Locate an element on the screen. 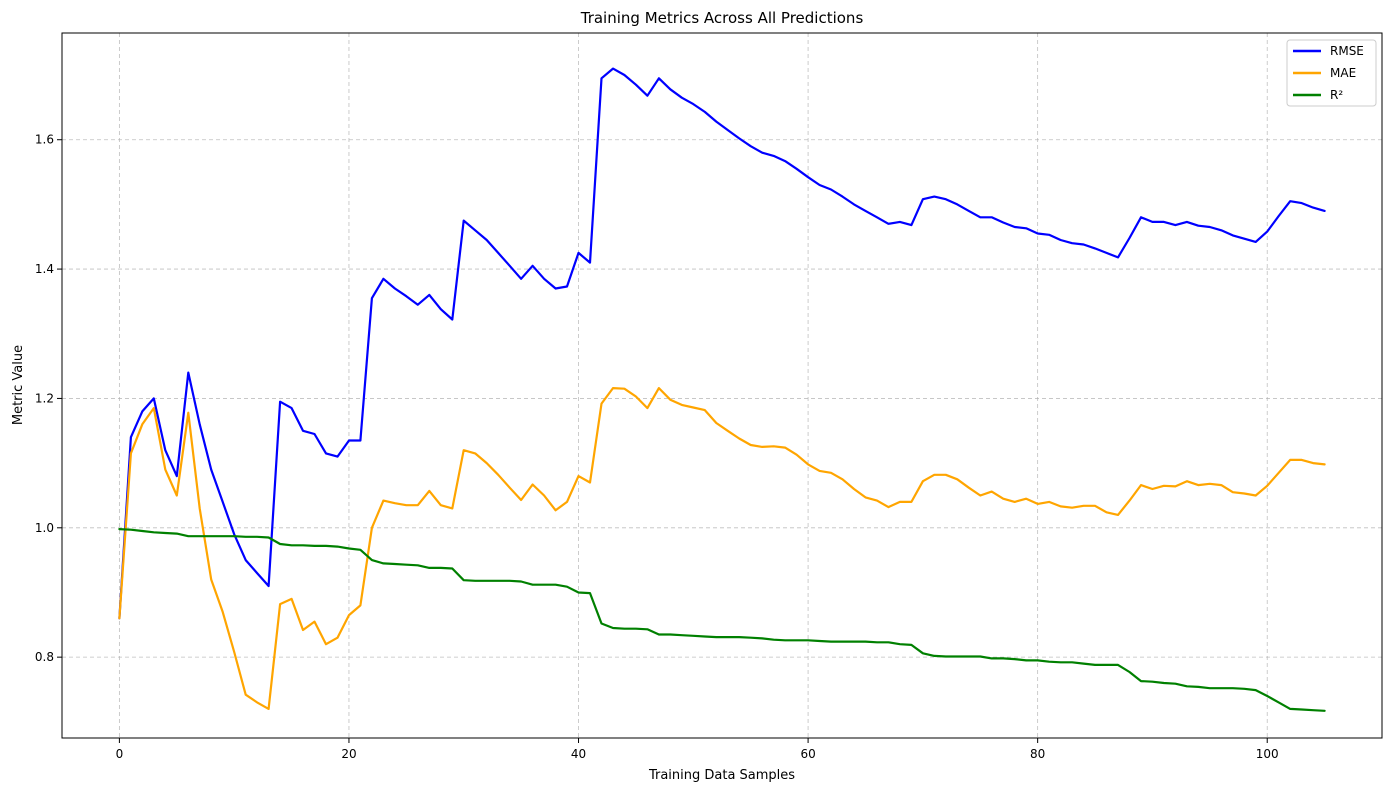 The width and height of the screenshot is (1393, 788). chart-title: Training Metrics Across All Predictions is located at coordinates (722, 18).